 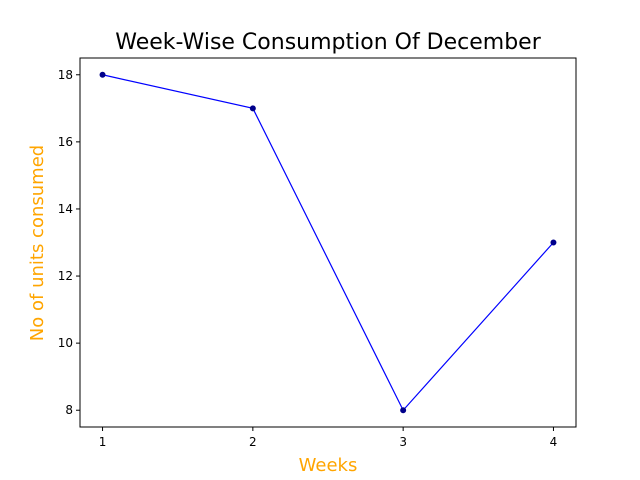 I want to click on y-tick-label: 16, so click(x=65, y=142).